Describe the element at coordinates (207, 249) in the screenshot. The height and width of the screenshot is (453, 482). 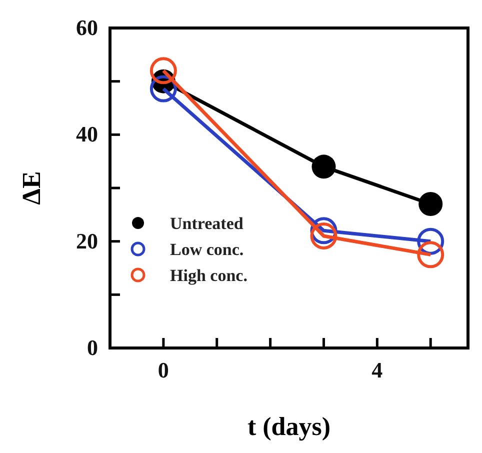
I see `legend-label: Low conc.` at that location.